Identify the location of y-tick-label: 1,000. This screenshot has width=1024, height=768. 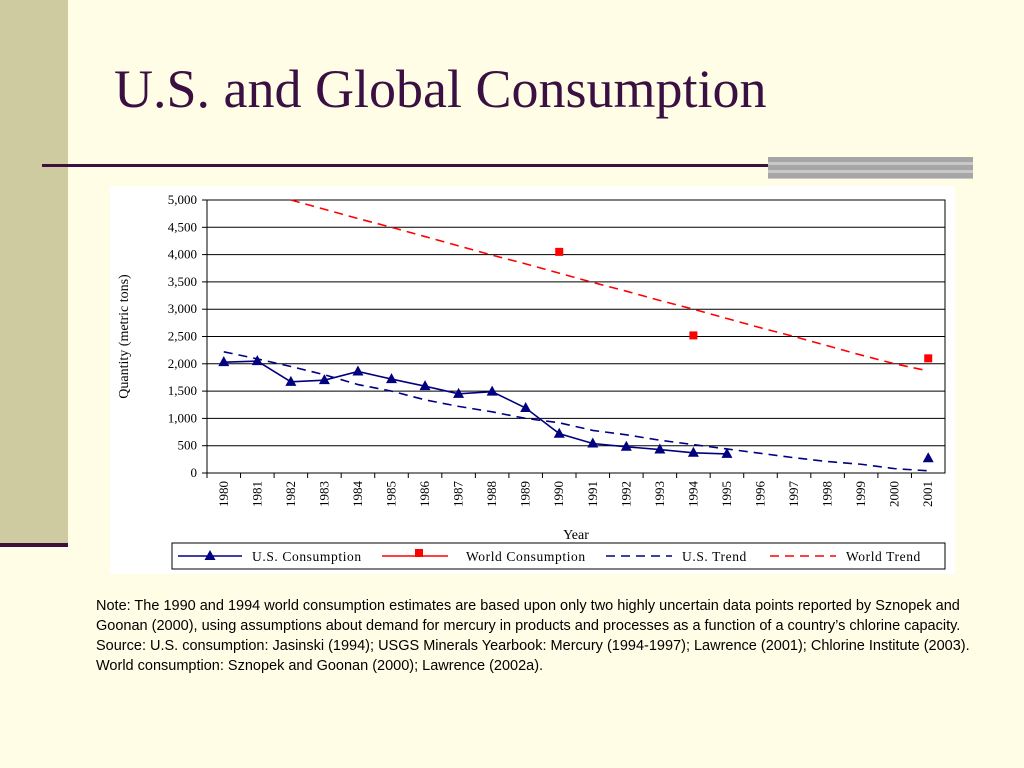
(182, 417).